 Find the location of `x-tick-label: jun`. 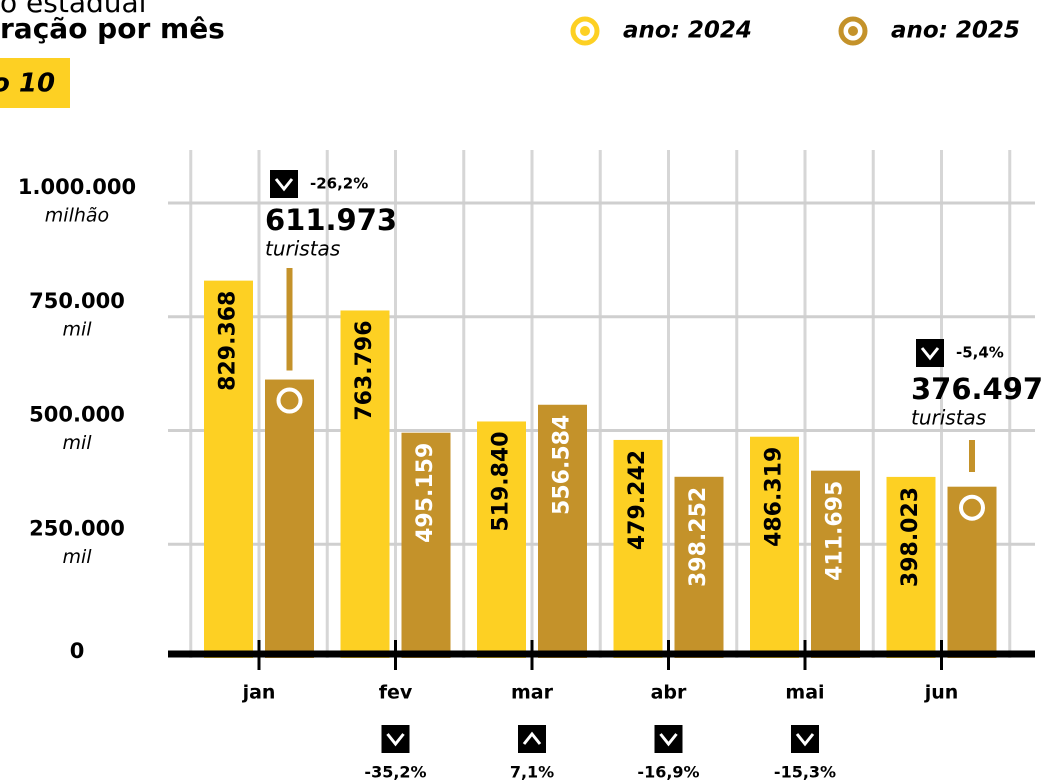

x-tick-label: jun is located at coordinates (941, 693).